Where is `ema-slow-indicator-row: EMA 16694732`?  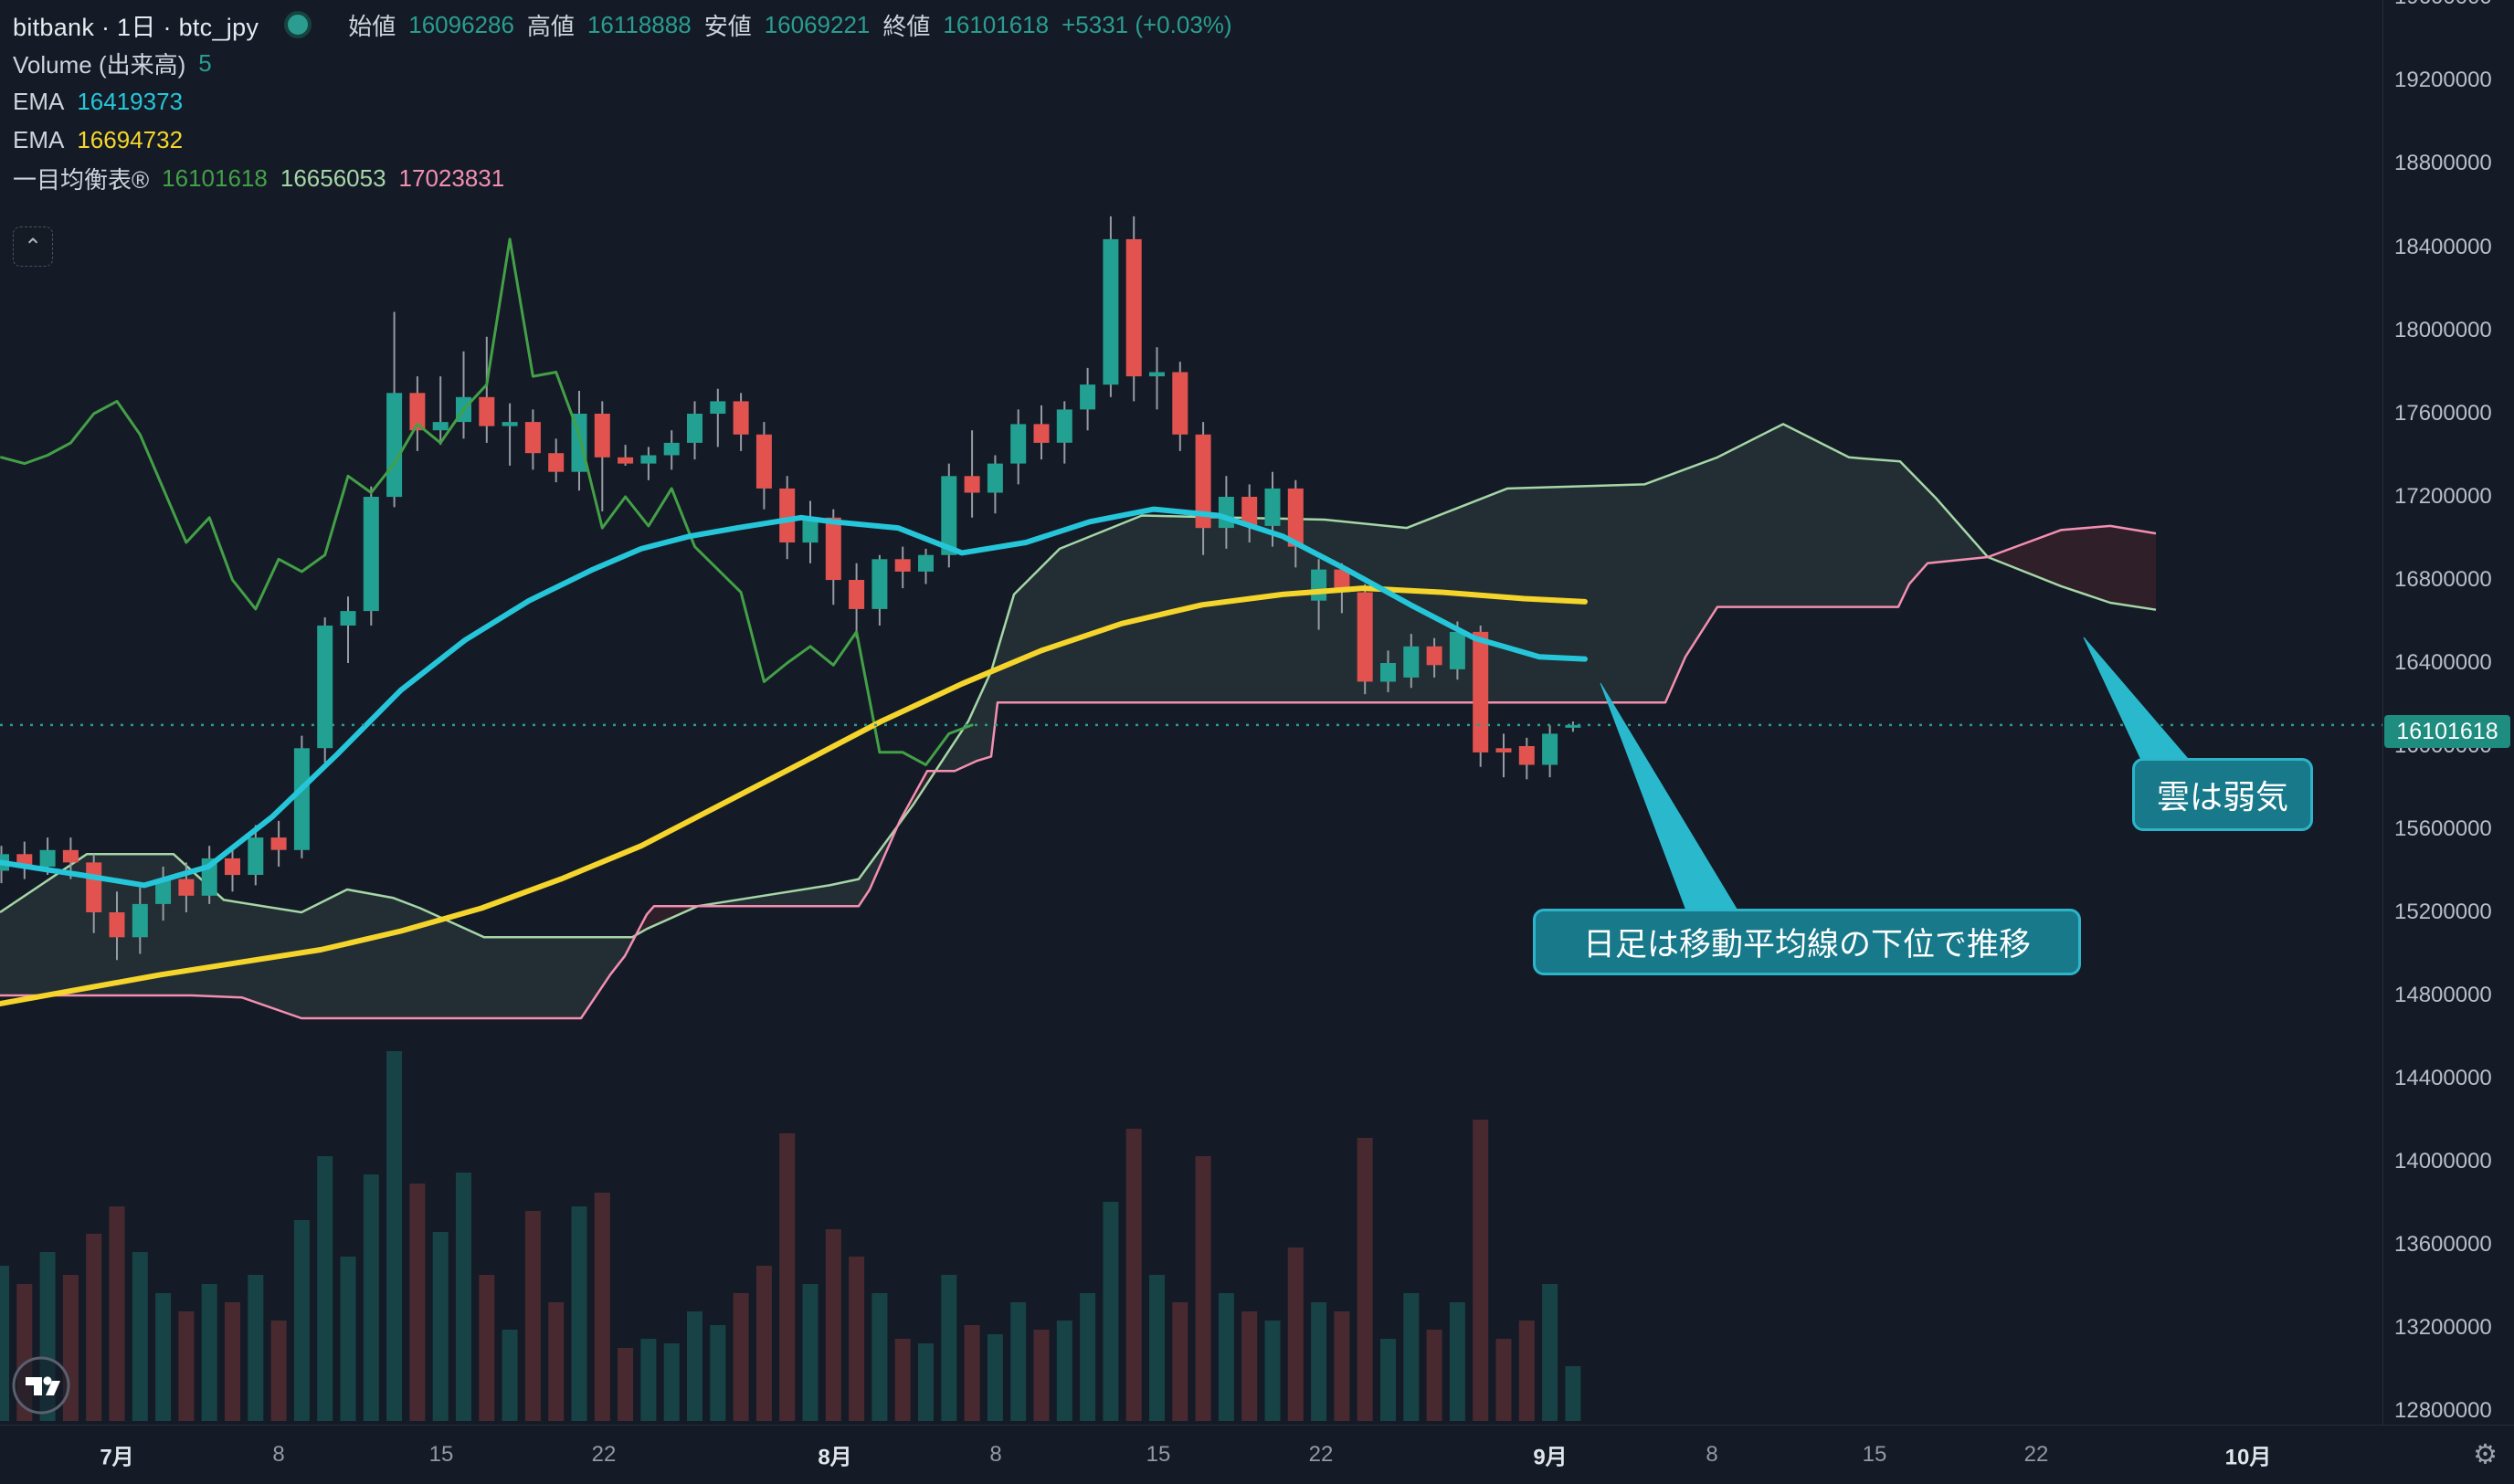
ema-slow-indicator-row: EMA 16694732 is located at coordinates (622, 140).